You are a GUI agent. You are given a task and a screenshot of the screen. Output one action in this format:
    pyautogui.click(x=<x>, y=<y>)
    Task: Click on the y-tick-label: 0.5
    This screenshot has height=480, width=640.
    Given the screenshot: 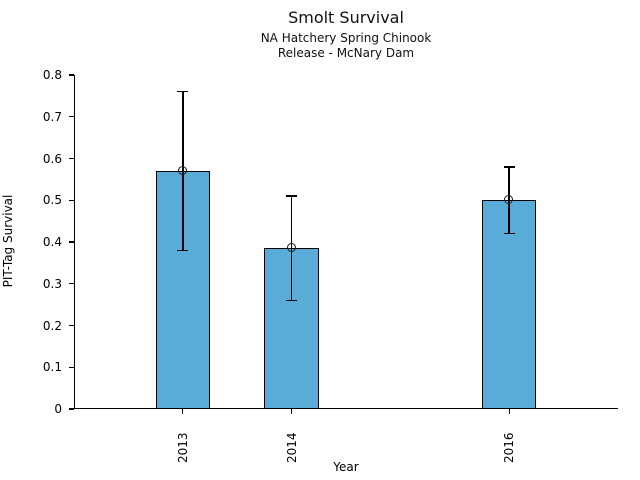 What is the action you would take?
    pyautogui.click(x=52, y=200)
    